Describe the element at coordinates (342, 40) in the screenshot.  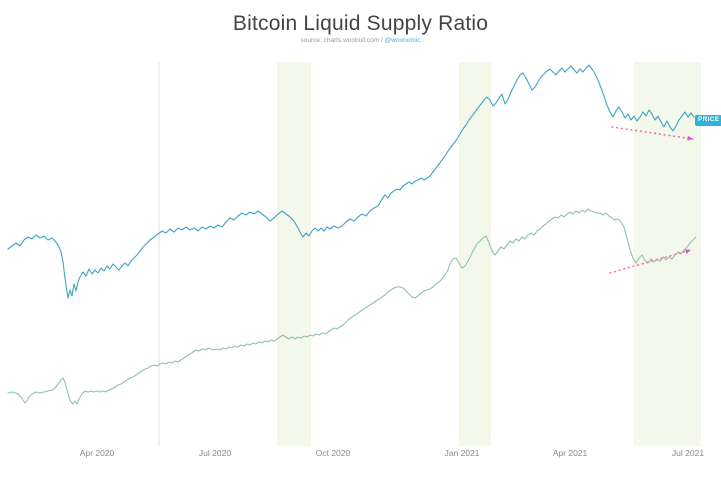
I see `source-text: source: charts.woobull.com /` at that location.